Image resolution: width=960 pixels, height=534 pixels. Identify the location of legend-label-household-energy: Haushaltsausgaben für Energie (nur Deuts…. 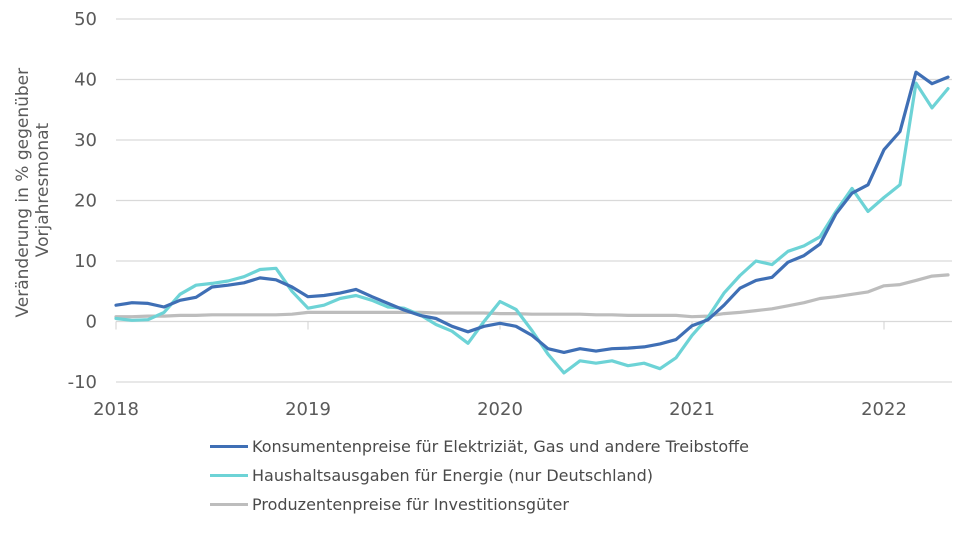
(452, 475).